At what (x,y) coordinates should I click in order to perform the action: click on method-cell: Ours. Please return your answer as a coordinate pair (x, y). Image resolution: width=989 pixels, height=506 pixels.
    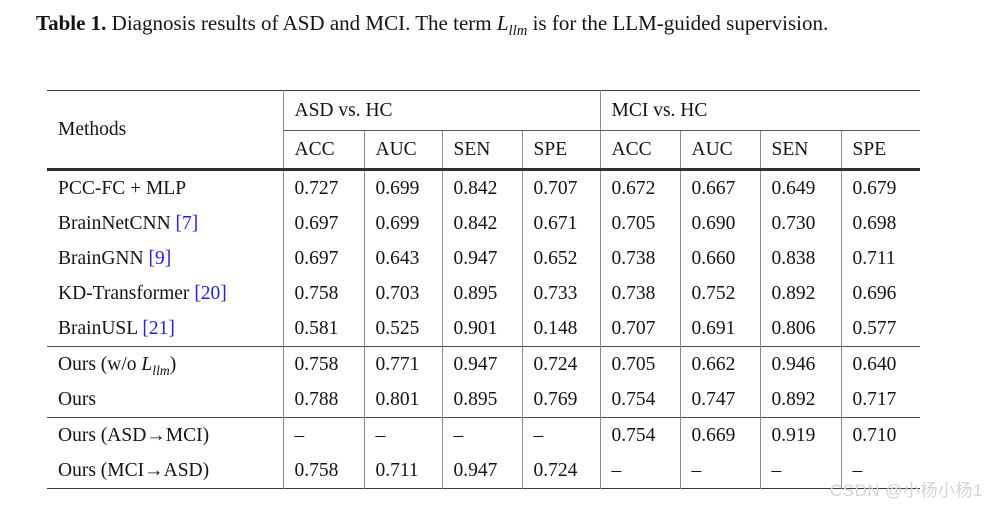
    Looking at the image, I should click on (165, 400).